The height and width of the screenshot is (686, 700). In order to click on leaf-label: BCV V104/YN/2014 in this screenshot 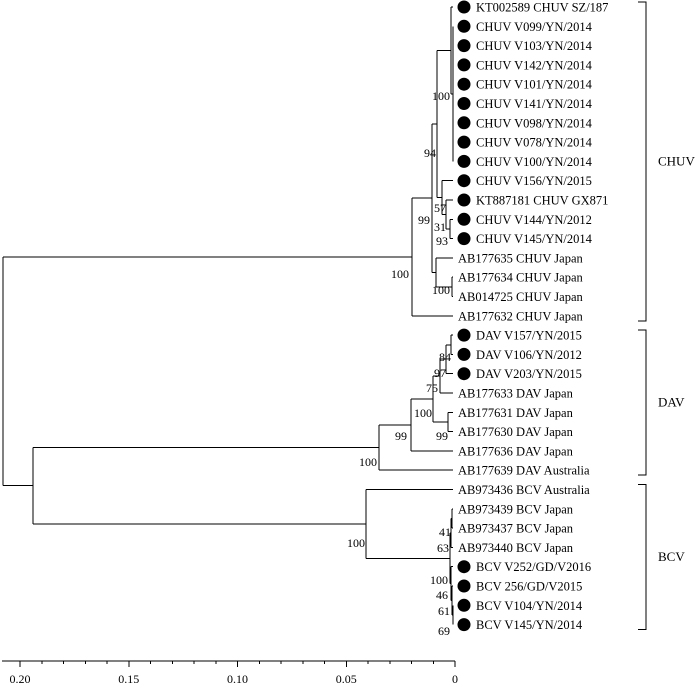, I will do `click(529, 606)`.